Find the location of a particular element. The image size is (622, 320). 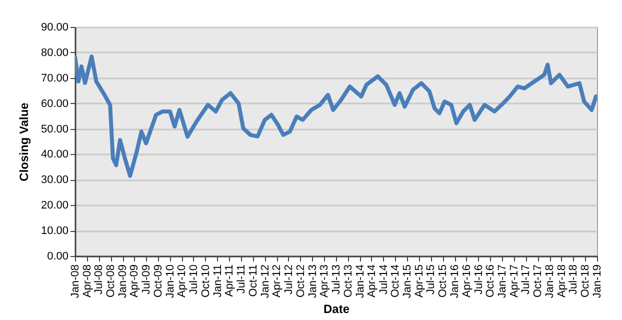

y-tick-label: 90.00 is located at coordinates (54, 28).